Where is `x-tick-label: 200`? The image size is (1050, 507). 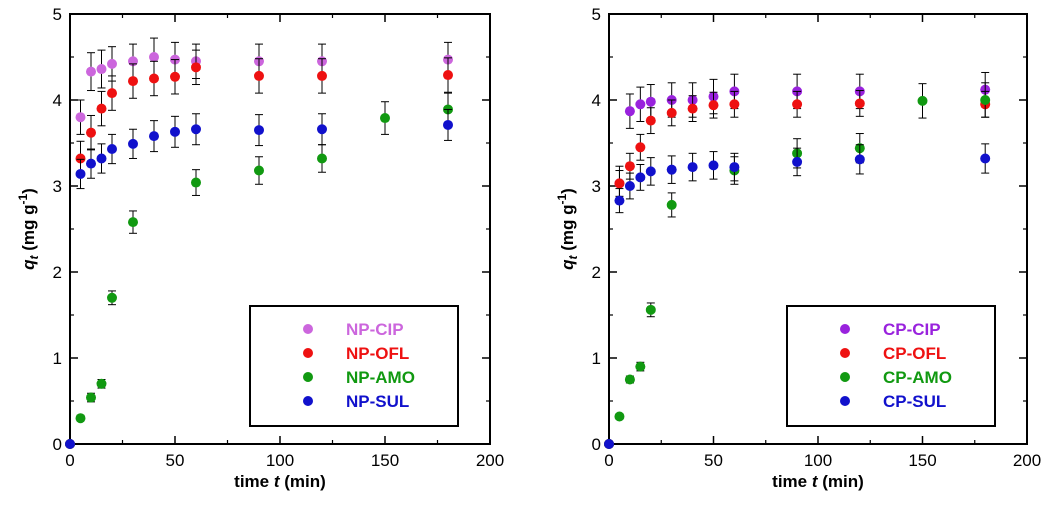
x-tick-label: 200 is located at coordinates (1027, 460).